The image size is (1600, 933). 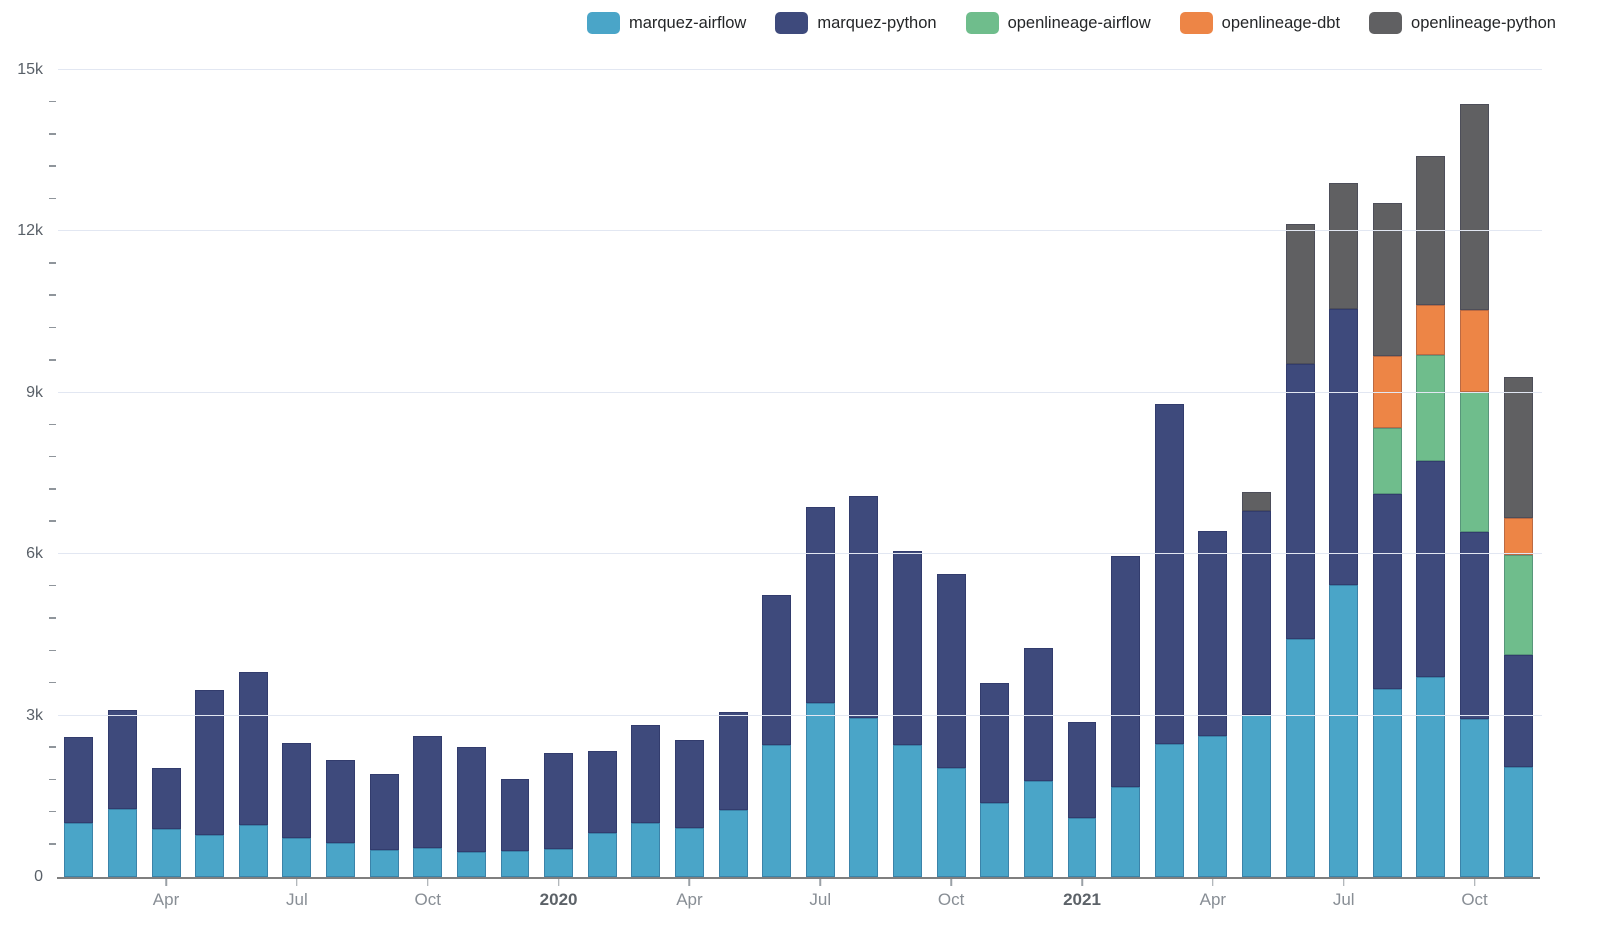 I want to click on bar-feb-2021, so click(x=1126, y=473).